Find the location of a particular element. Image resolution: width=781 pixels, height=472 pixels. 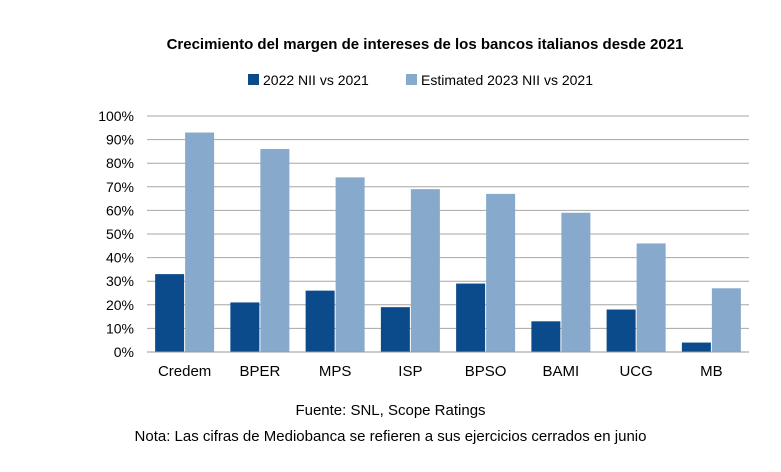

bar-2022-isp is located at coordinates (395, 329).